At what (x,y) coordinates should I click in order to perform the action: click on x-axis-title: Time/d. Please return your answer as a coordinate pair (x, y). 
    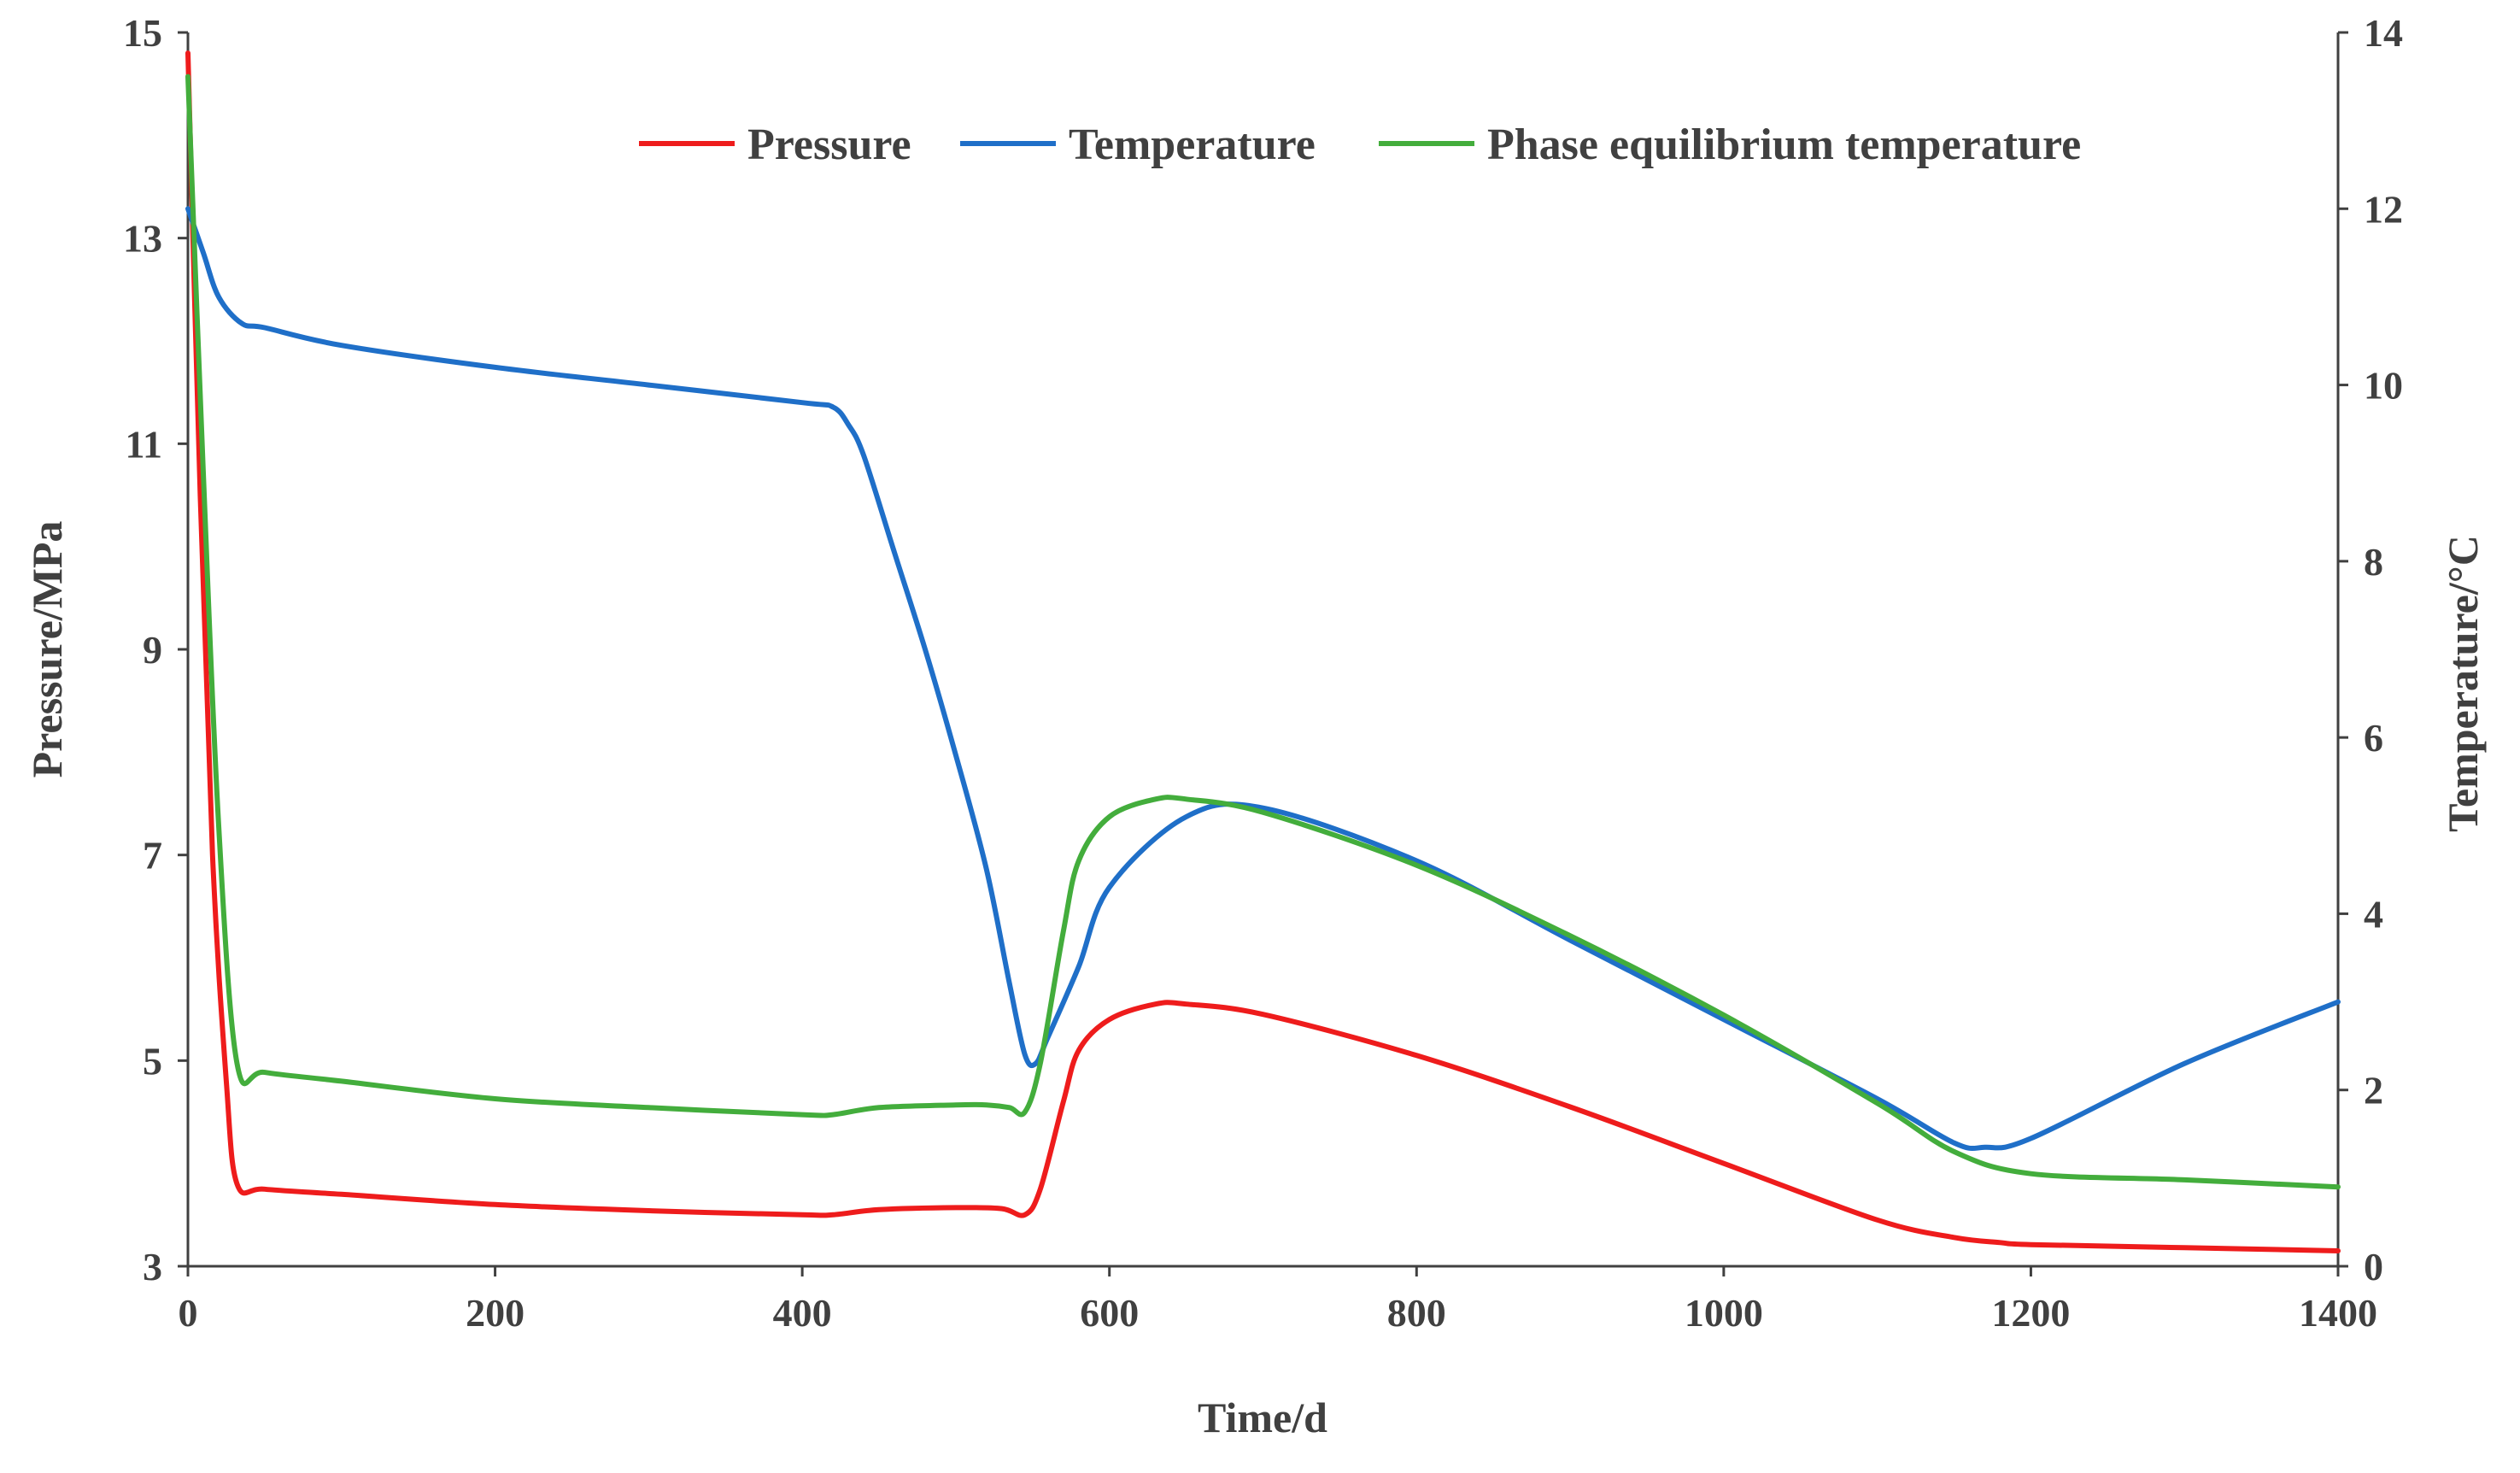
    Looking at the image, I should click on (1262, 1417).